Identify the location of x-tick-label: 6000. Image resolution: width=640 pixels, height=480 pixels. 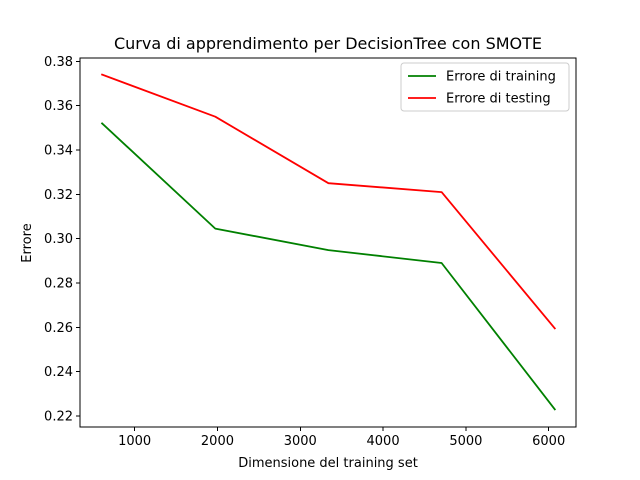
(548, 441).